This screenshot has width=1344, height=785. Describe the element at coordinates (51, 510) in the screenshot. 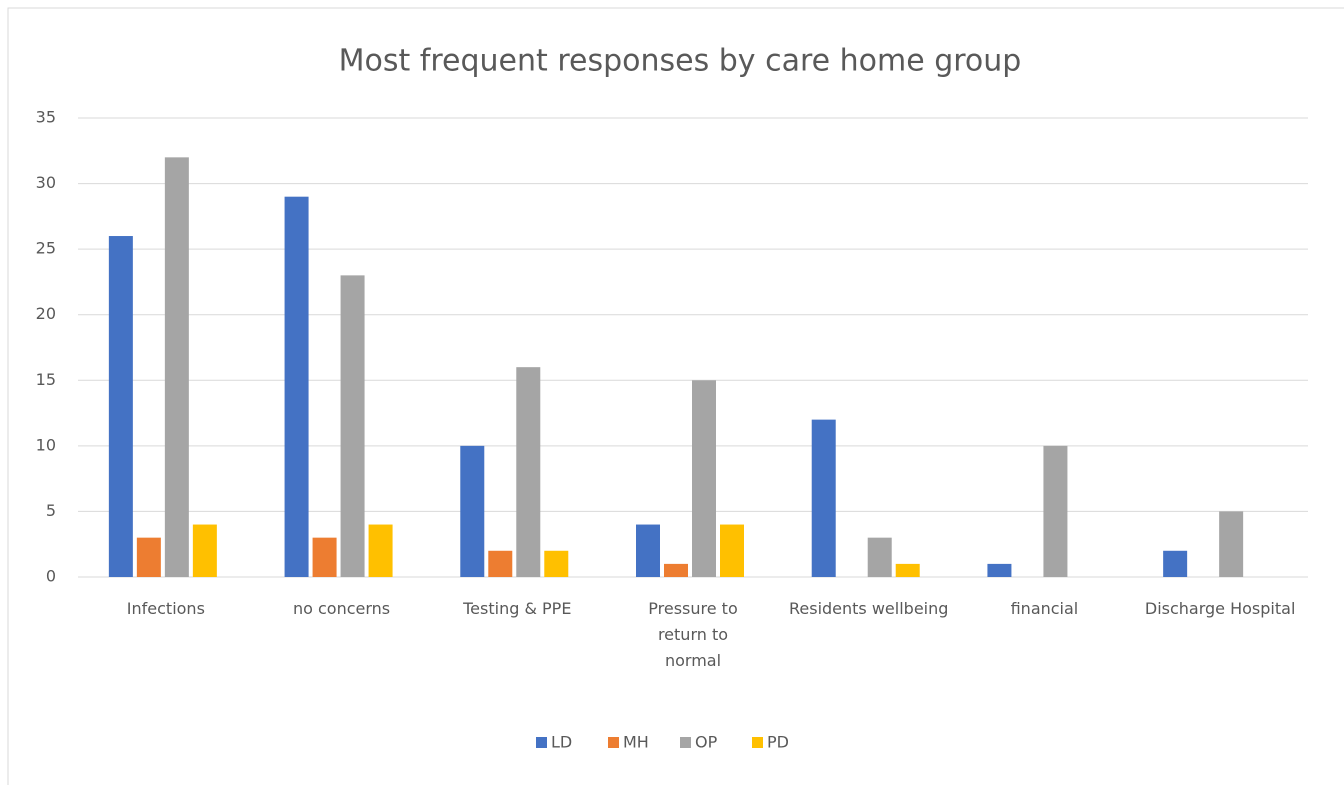

I see `y-tick-label: 5` at that location.